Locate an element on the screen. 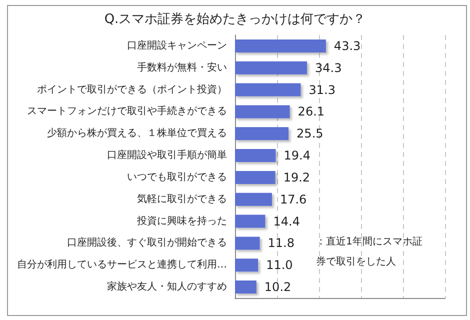 The height and width of the screenshot is (320, 470). chart-title: Q.スマホ証券を始めたきっかけは何ですか？ is located at coordinates (235, 19).